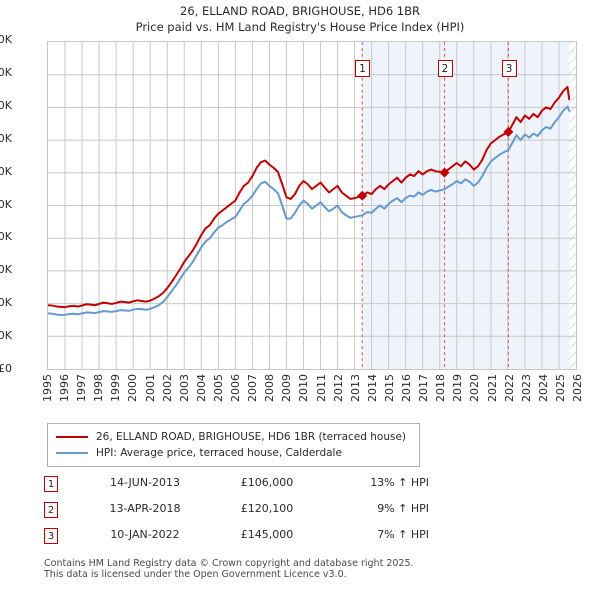 The image size is (600, 590). I want to click on page-title: 26, ELLAND ROAD, BRIGHOUSE, HD6 1BR, so click(300, 11).